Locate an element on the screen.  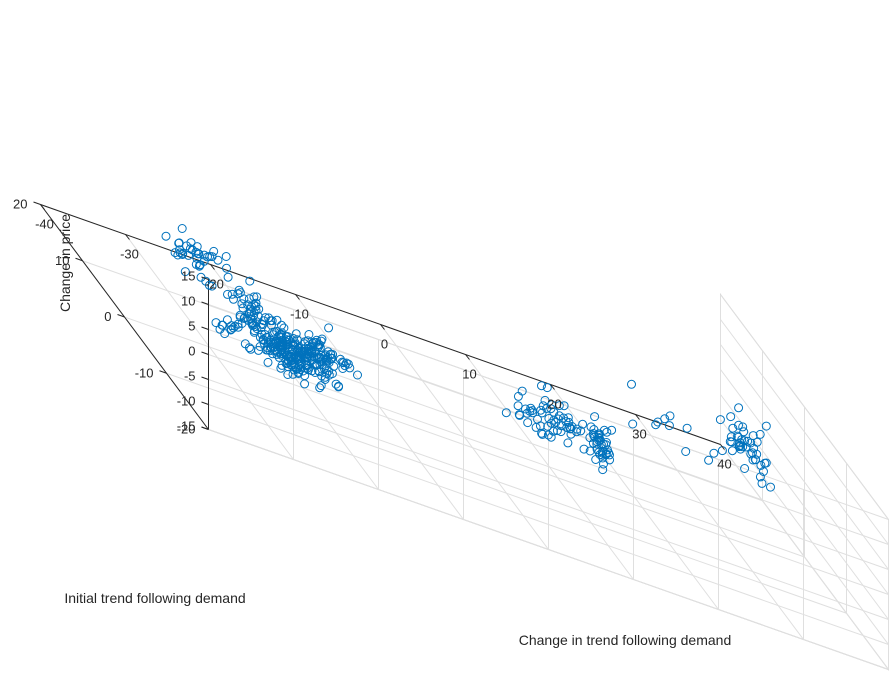
x-tick-label: 10 is located at coordinates (469, 374).